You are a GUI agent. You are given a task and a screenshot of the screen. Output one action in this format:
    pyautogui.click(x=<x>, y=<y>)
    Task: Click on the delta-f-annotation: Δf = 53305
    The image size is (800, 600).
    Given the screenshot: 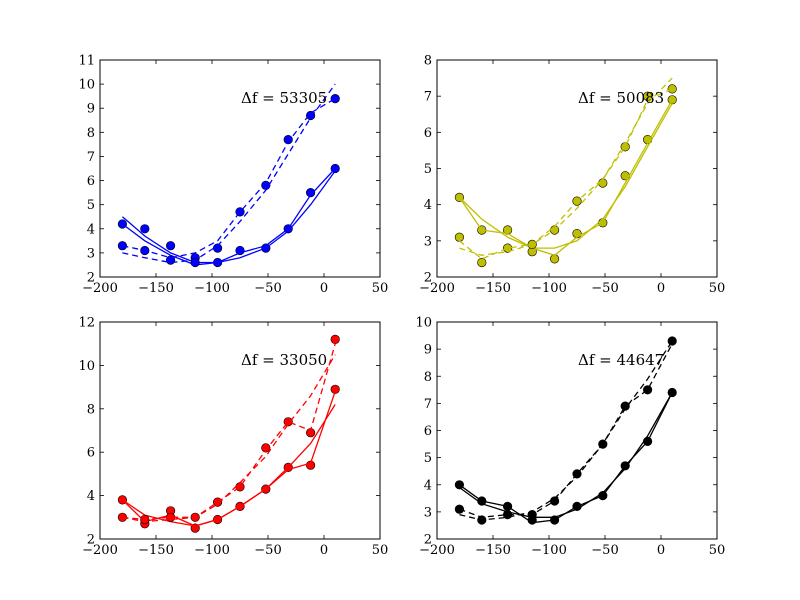 What is the action you would take?
    pyautogui.click(x=284, y=98)
    